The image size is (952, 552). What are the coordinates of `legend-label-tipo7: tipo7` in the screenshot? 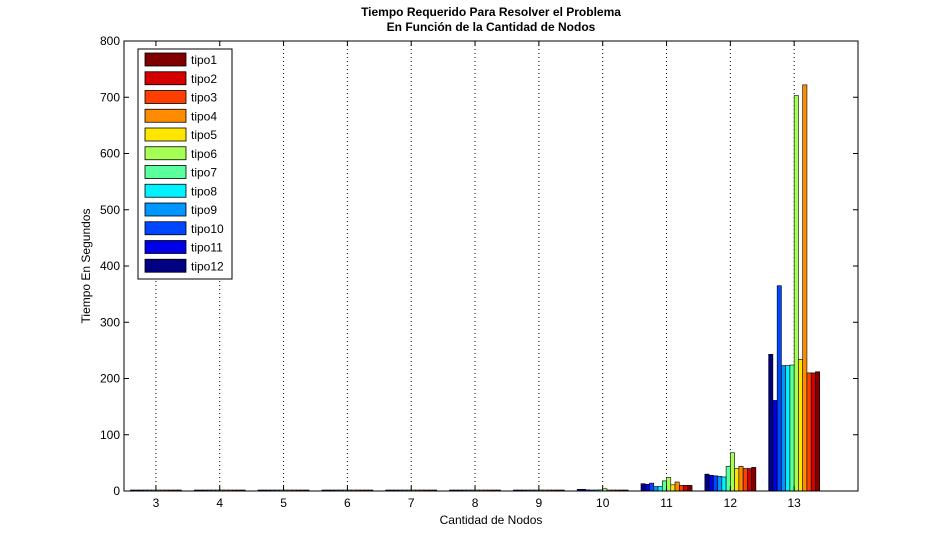 It's located at (204, 173).